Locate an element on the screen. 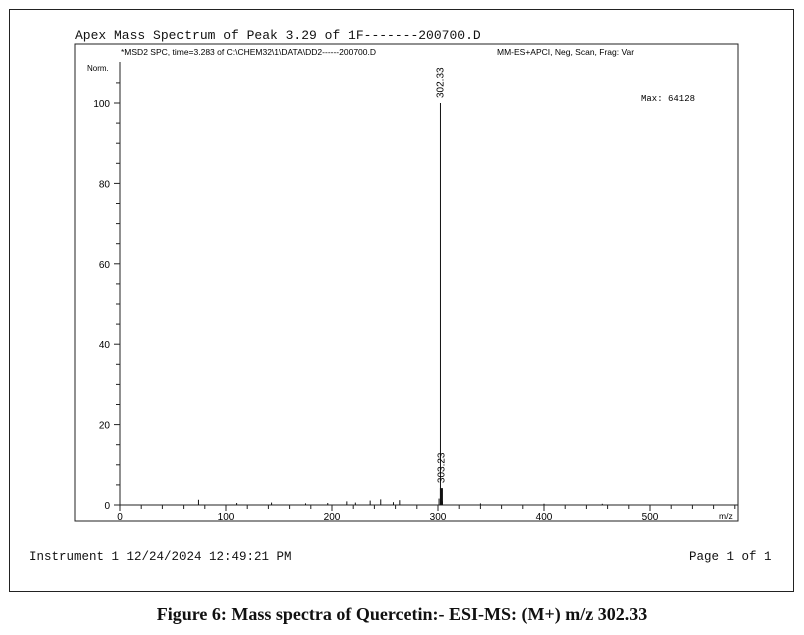  x-ticks: 0 100 200 300 400 500 is located at coordinates (426, 514).